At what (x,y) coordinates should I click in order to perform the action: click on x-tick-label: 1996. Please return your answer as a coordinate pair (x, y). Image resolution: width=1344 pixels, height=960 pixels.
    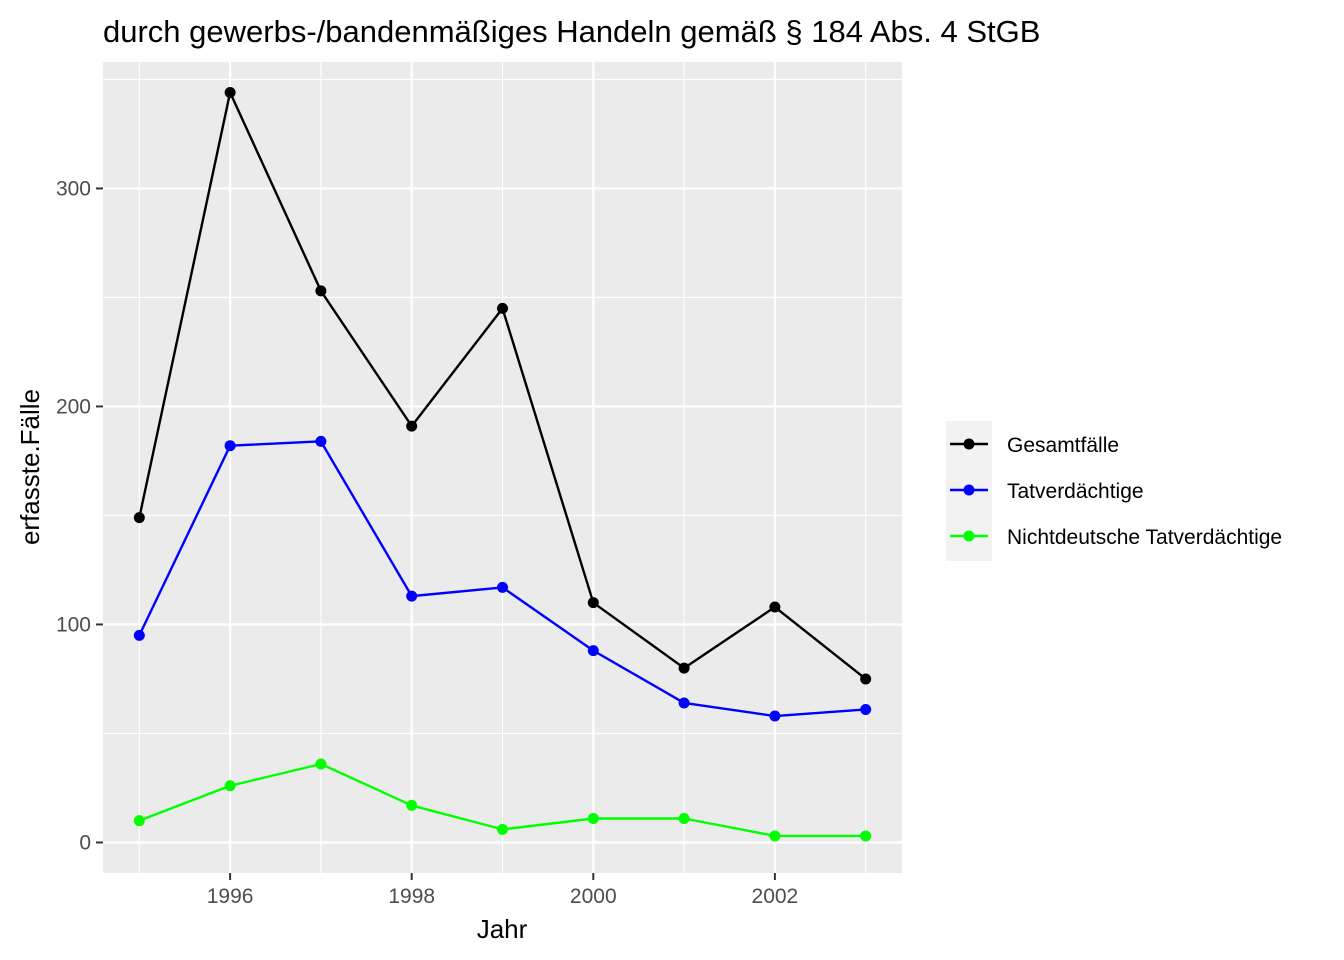
    Looking at the image, I should click on (230, 896).